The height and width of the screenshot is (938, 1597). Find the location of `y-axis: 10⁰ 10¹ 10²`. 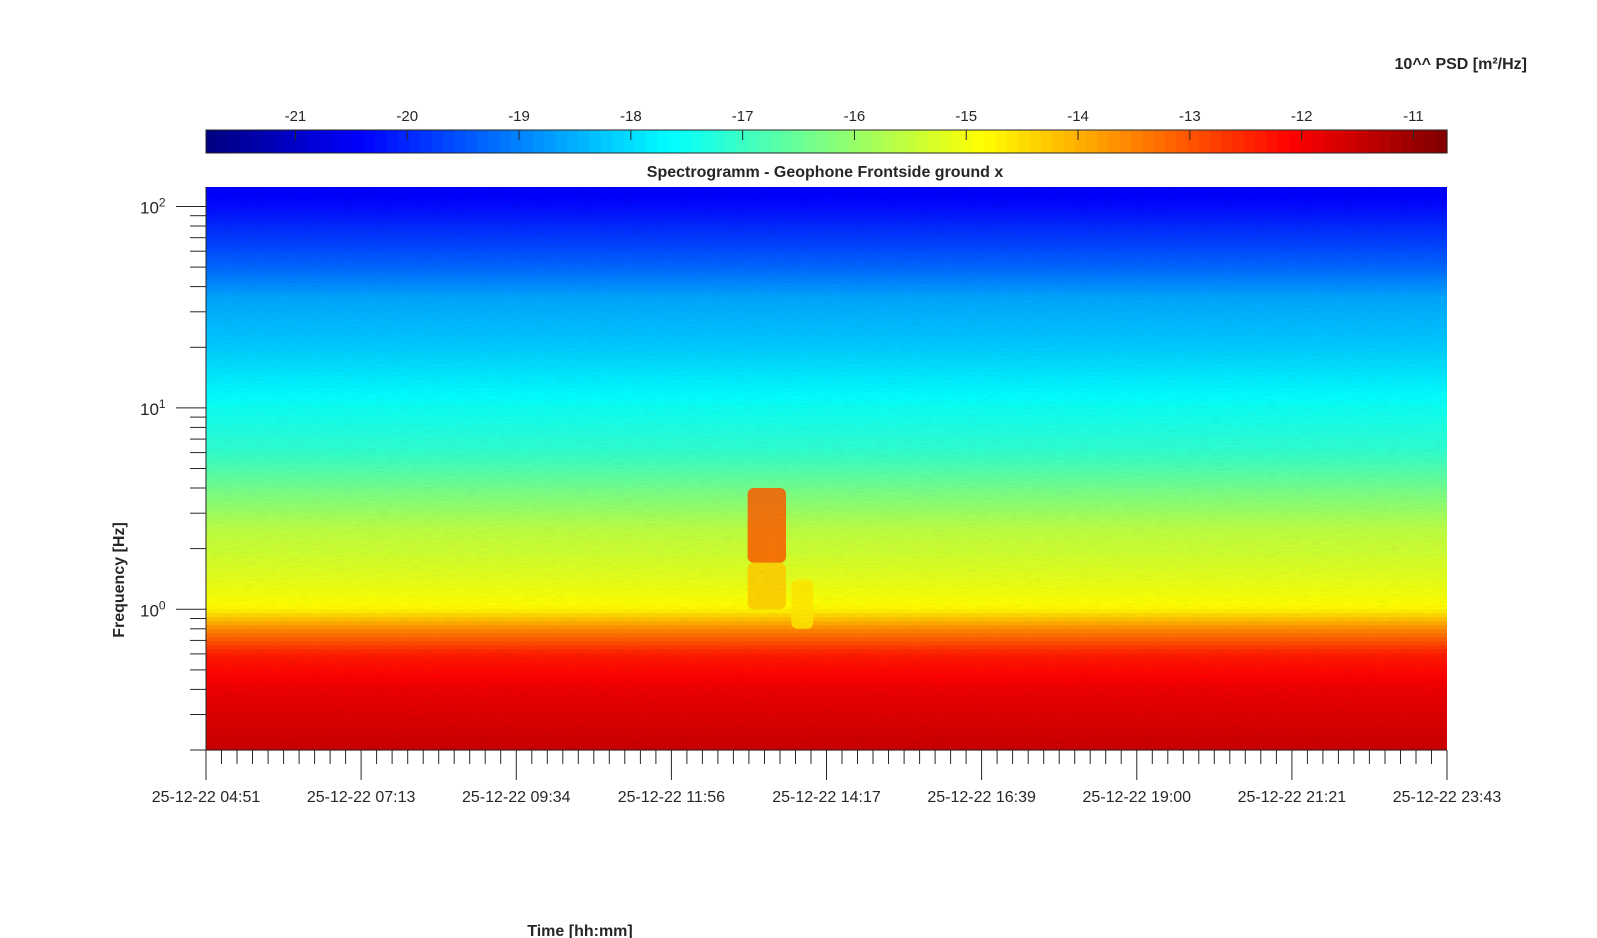

y-axis: 10⁰ 10¹ 10² is located at coordinates (173, 469).